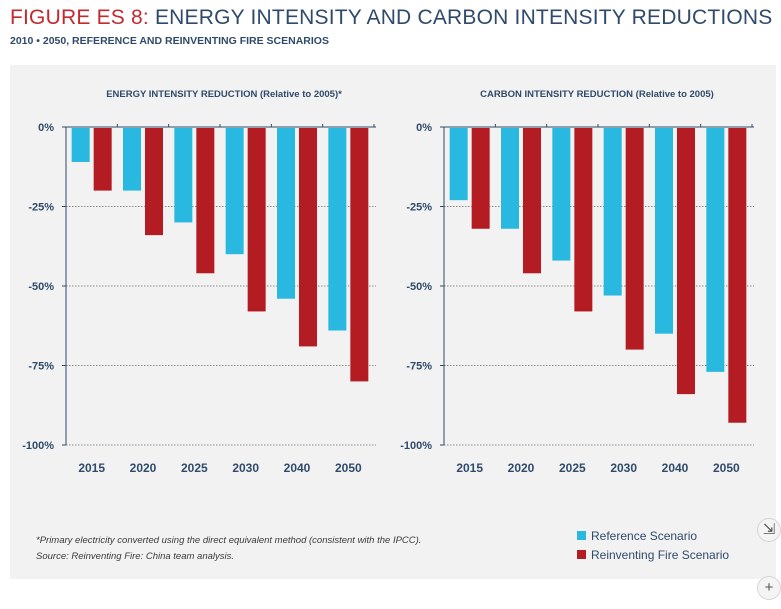 This screenshot has width=781, height=609. I want to click on energy-y-tick-label: -50%, so click(41, 287).